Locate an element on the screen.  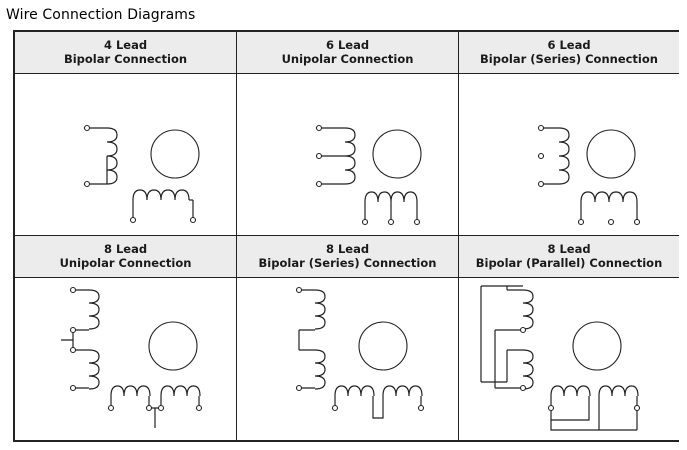
cell-header: 8 Lead Bipolar (Parallel) Connection is located at coordinates (569, 257).